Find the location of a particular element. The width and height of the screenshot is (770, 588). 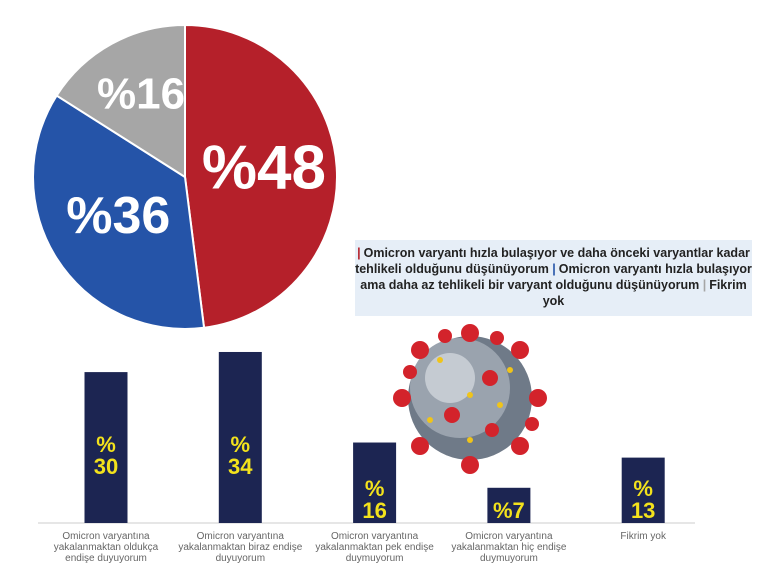

pie-label: %48 is located at coordinates (264, 167).